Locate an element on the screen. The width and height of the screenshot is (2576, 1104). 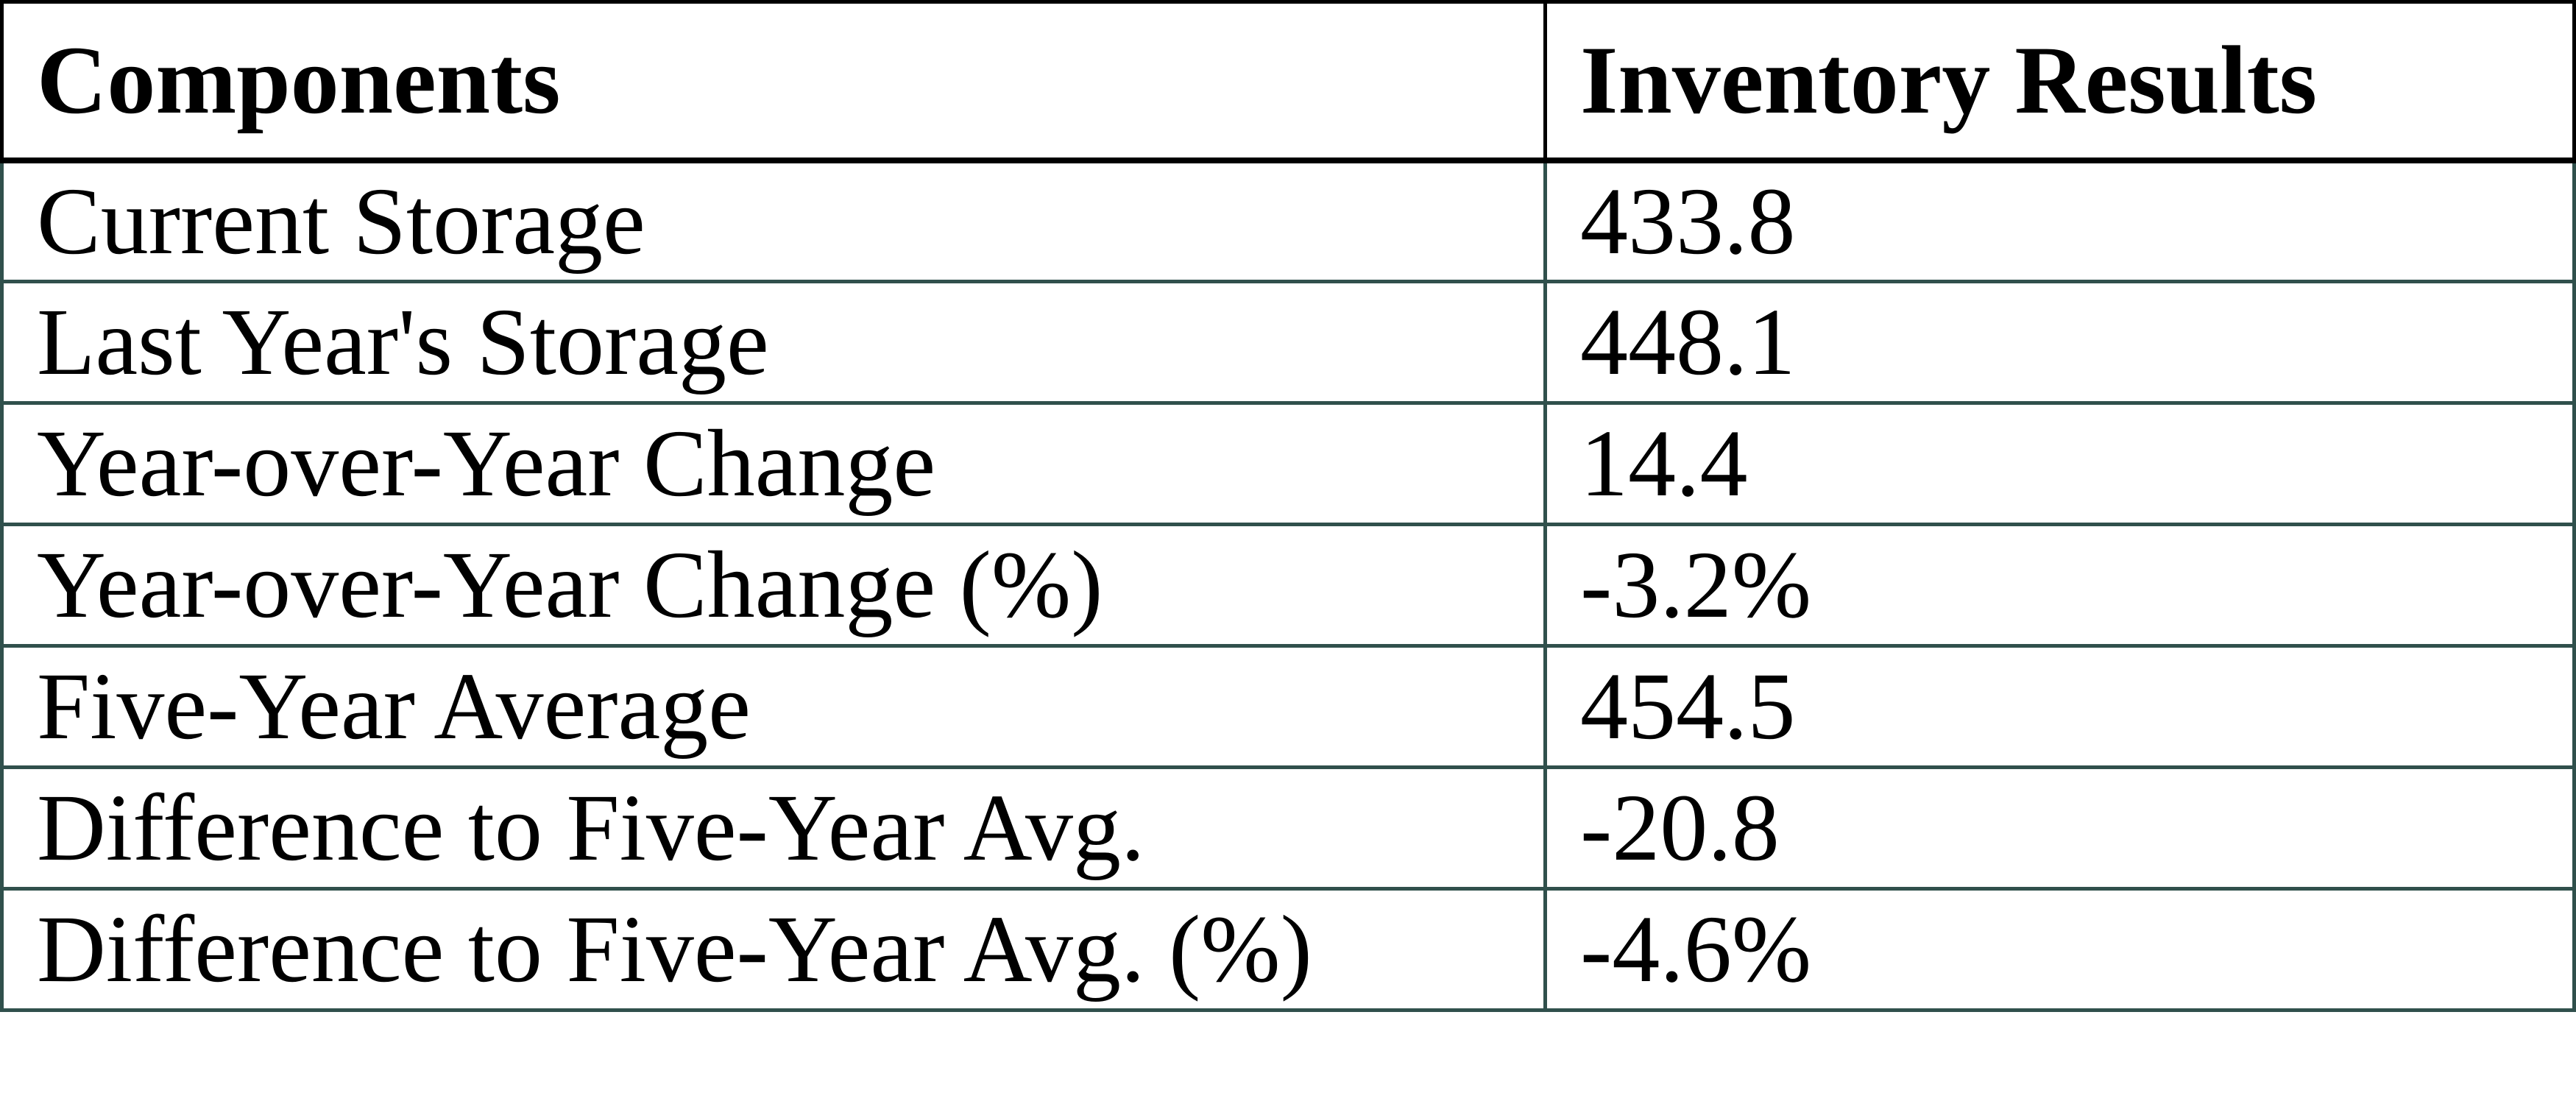
row-value: -3.2% is located at coordinates (2059, 585).